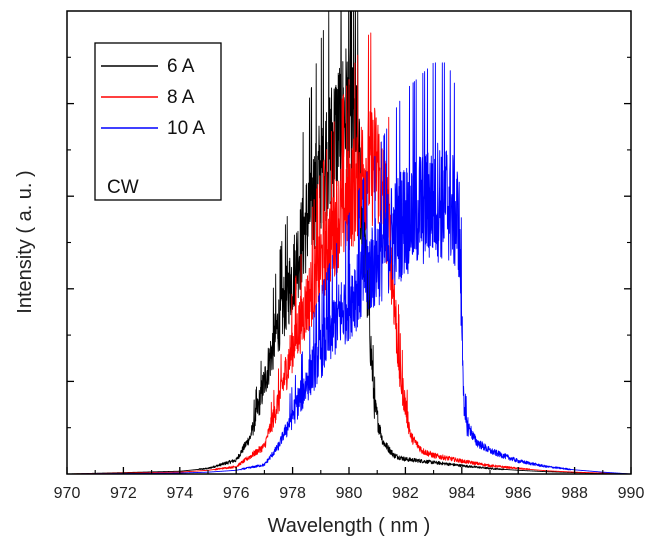  I want to click on x-tick-label: 980, so click(349, 493).